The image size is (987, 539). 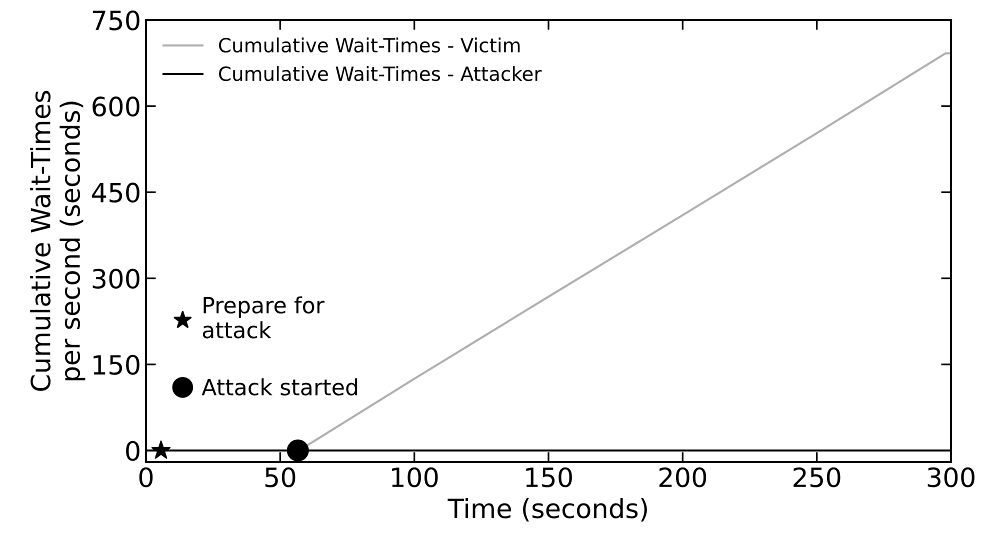 I want to click on x-tick-label: 0, so click(x=146, y=477).